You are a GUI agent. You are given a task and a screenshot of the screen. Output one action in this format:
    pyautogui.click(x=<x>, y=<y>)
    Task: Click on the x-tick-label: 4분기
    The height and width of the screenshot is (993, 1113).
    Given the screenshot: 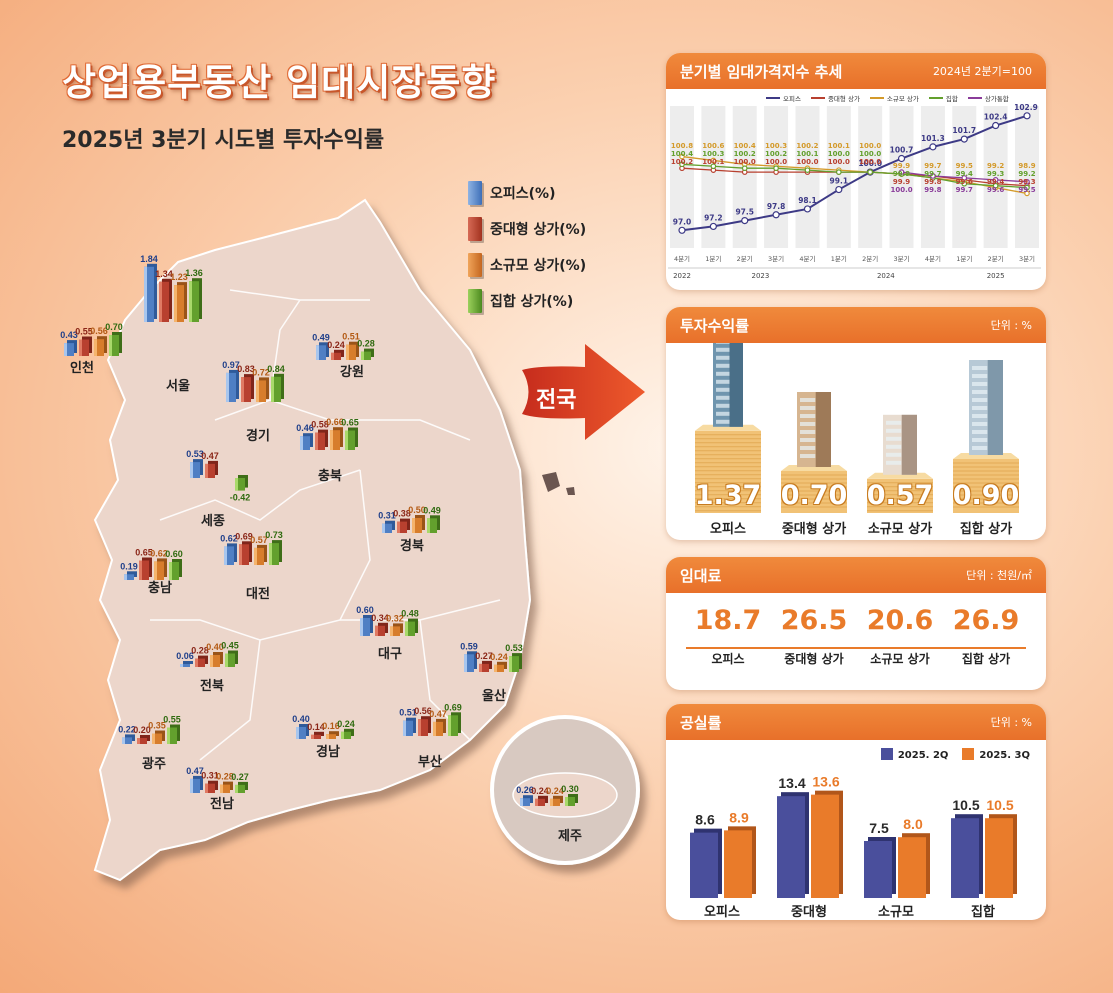 What is the action you would take?
    pyautogui.click(x=933, y=258)
    